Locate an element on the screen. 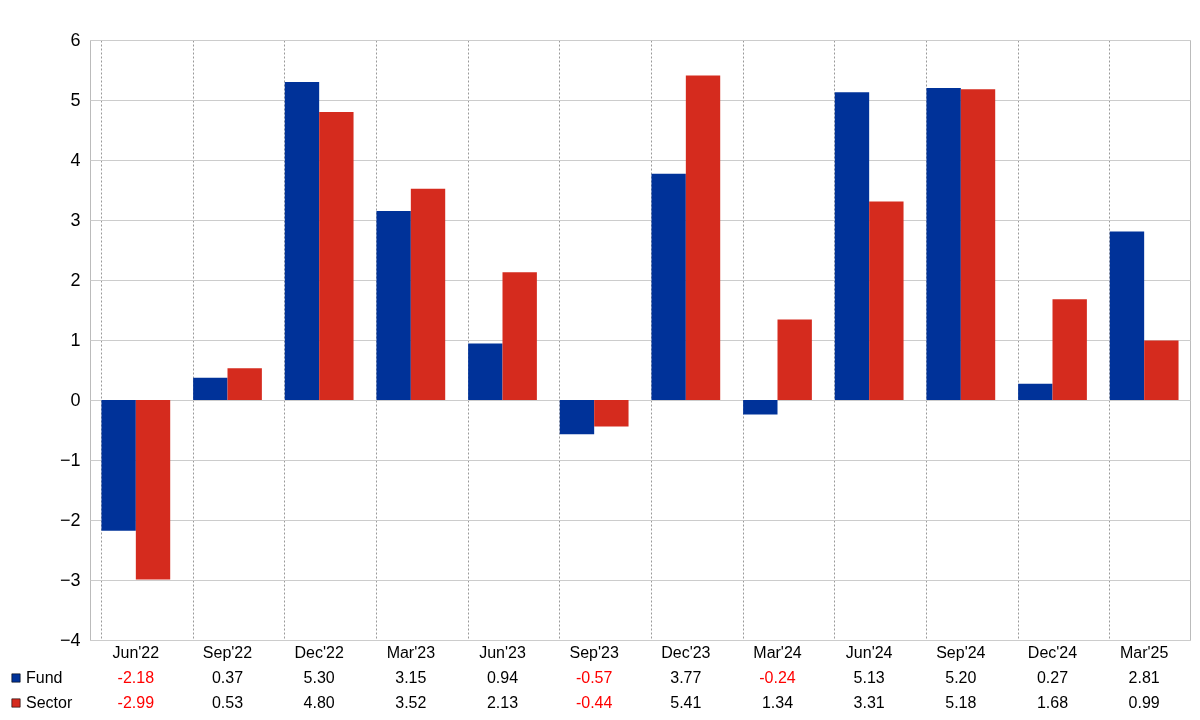  y-tick-label: 2 is located at coordinates (75, 279).